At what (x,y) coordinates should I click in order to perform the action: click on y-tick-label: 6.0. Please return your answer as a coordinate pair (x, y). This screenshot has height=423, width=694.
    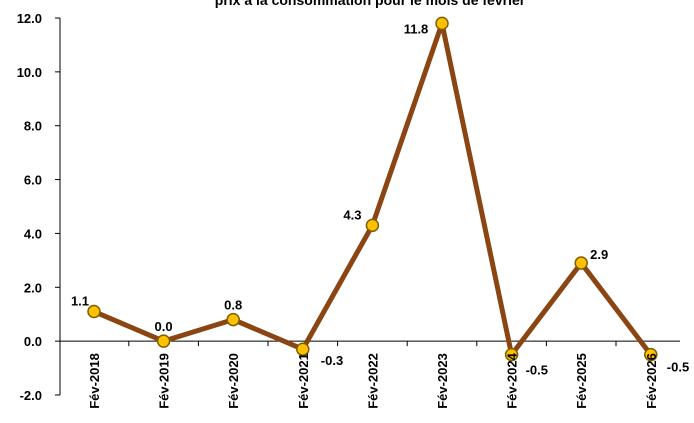
    Looking at the image, I should click on (33, 180).